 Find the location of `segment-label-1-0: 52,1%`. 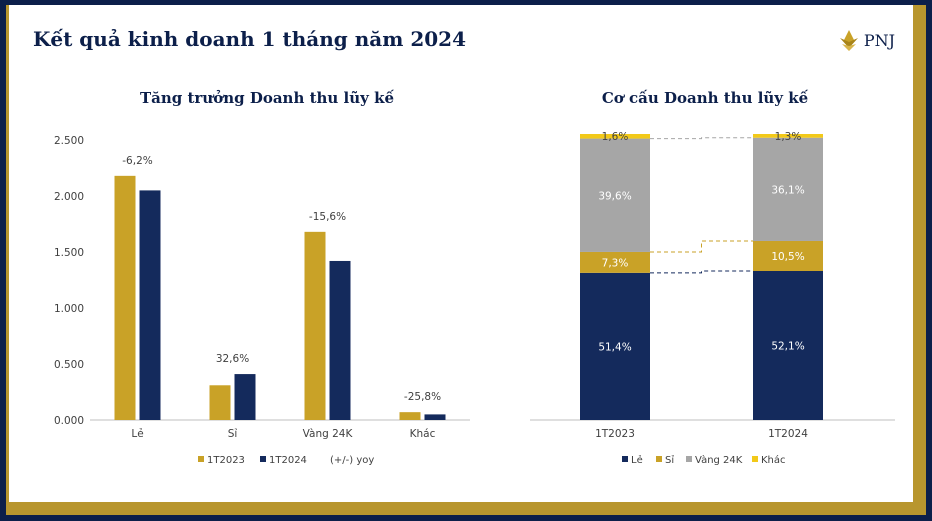

segment-label-1-0: 52,1% is located at coordinates (787, 346).